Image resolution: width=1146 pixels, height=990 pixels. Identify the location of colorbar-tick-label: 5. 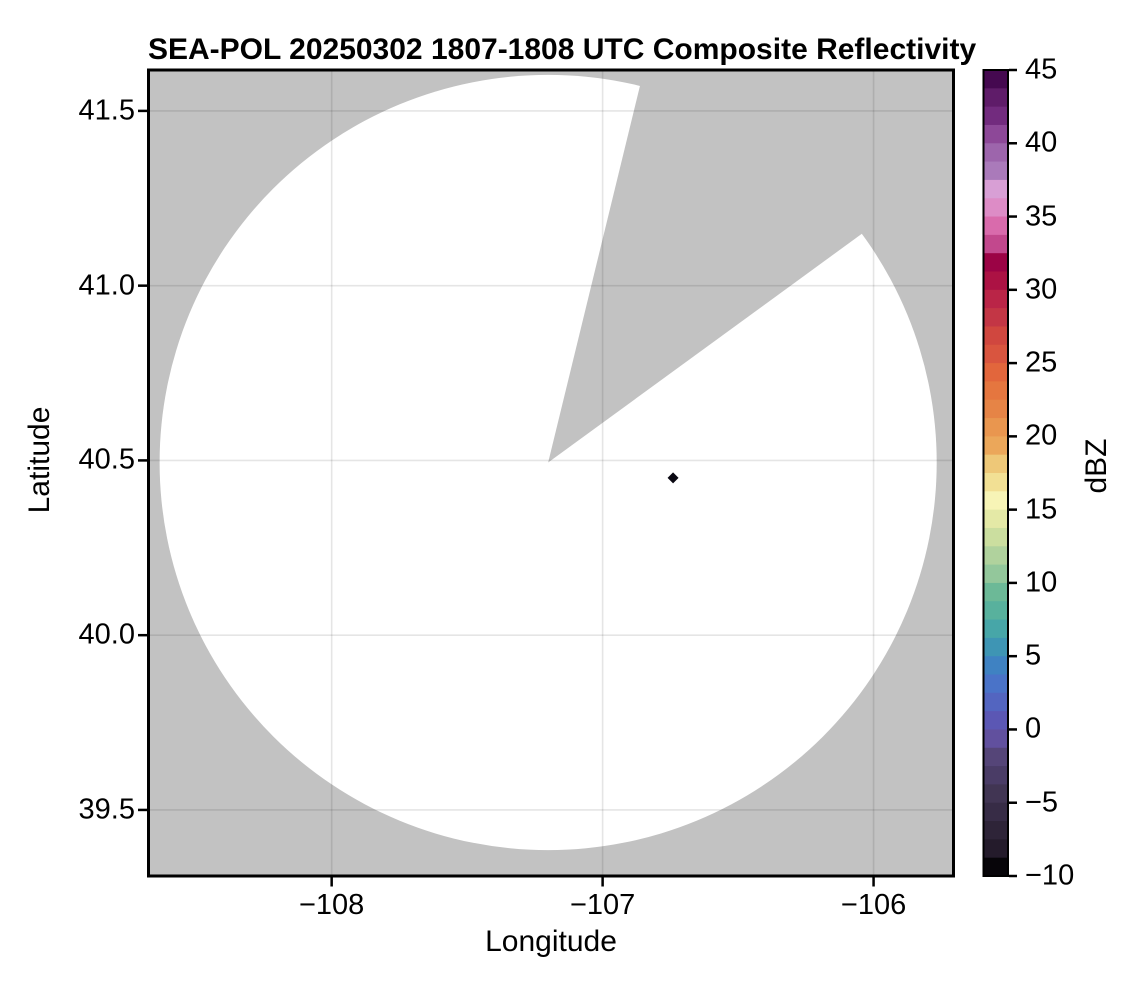
(1033, 655).